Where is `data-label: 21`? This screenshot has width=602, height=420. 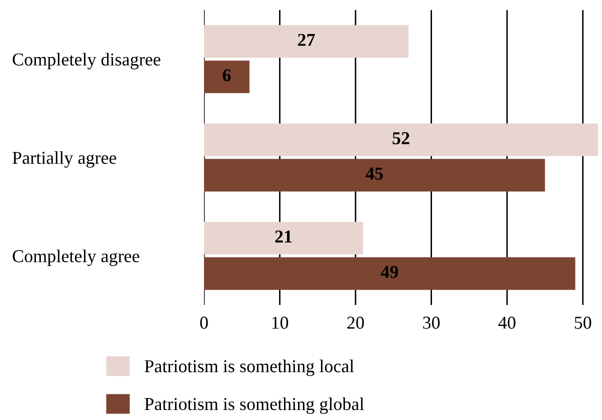
data-label: 21 is located at coordinates (283, 236).